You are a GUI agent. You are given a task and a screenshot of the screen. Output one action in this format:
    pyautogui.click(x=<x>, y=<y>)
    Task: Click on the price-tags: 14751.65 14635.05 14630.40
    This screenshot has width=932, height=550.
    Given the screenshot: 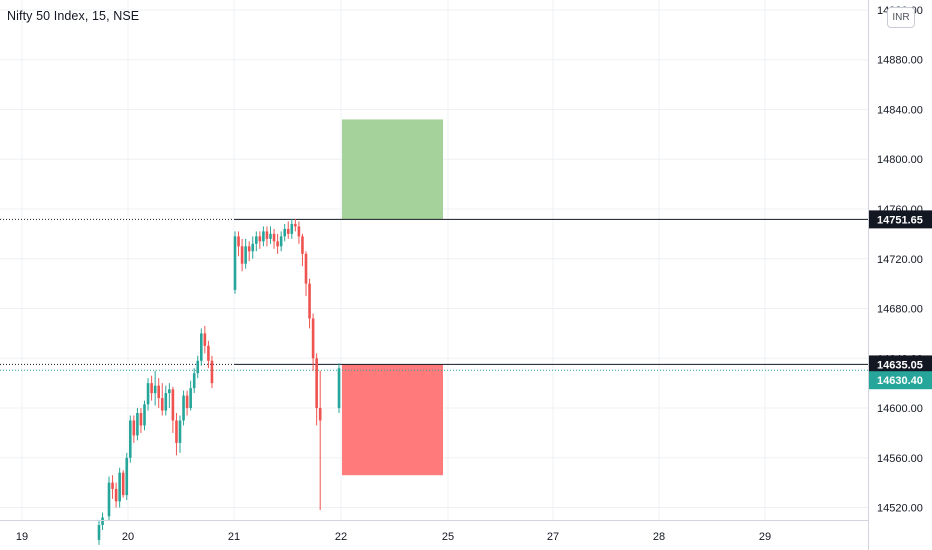 What is the action you would take?
    pyautogui.click(x=900, y=300)
    